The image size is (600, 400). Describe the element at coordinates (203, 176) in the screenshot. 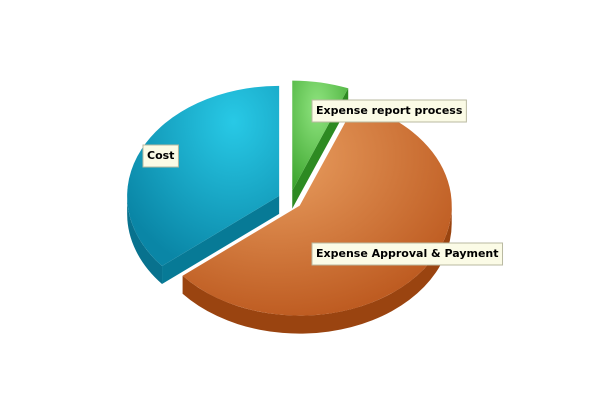

I see `pie-slice-top` at that location.